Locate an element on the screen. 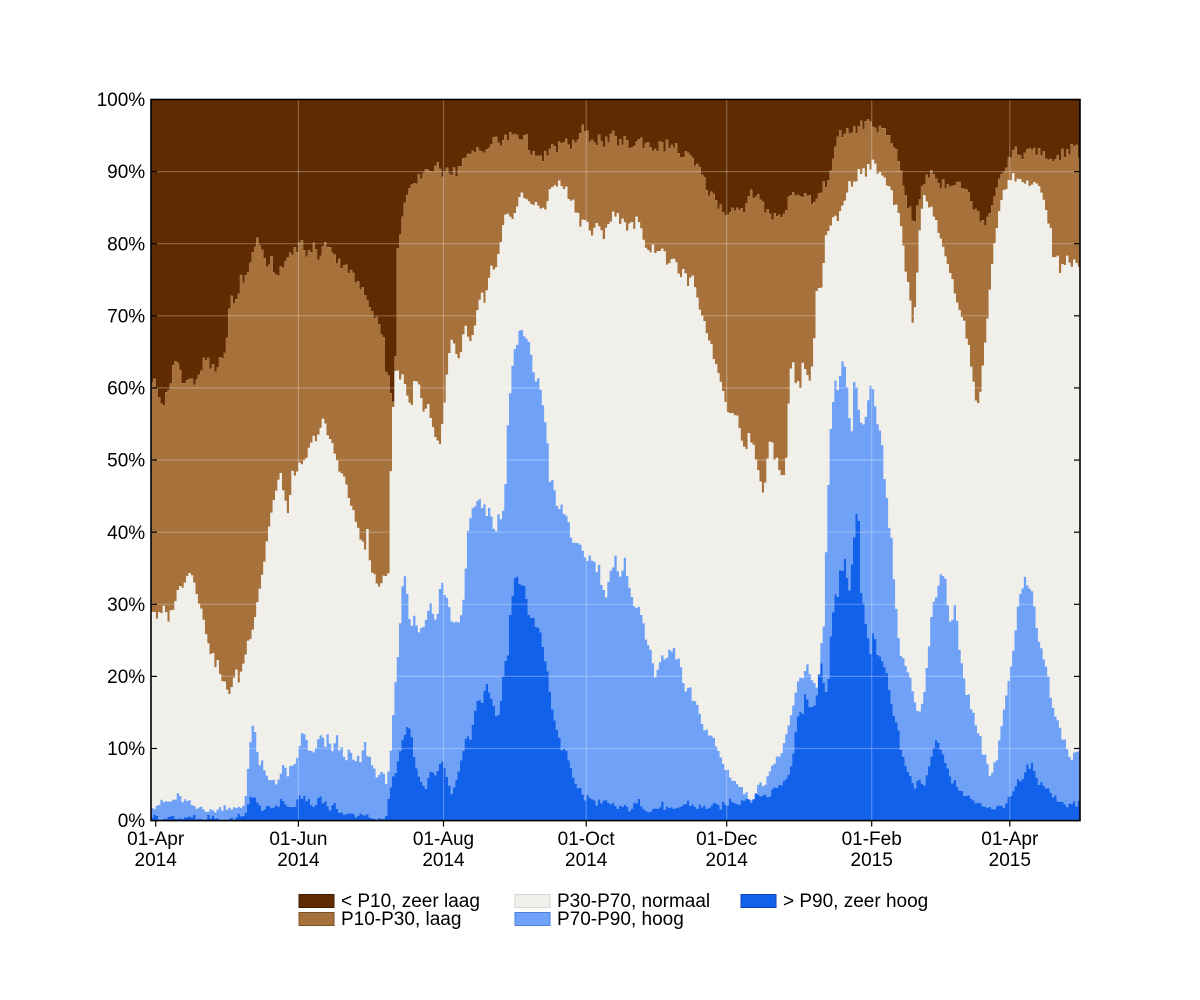 Image resolution: width=1200 pixels, height=1000 pixels. svg-text: 20% is located at coordinates (126, 677).